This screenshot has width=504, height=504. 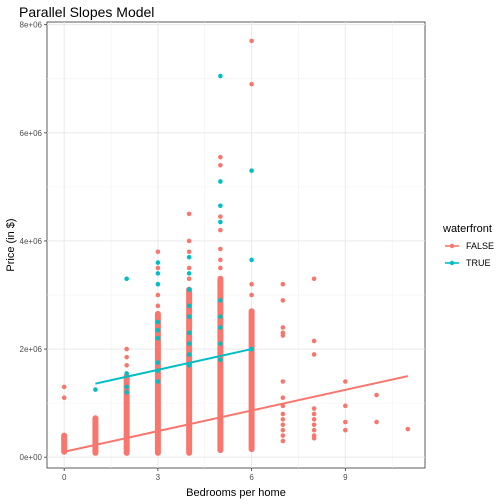 I want to click on fit-lines, so click(x=236, y=400).